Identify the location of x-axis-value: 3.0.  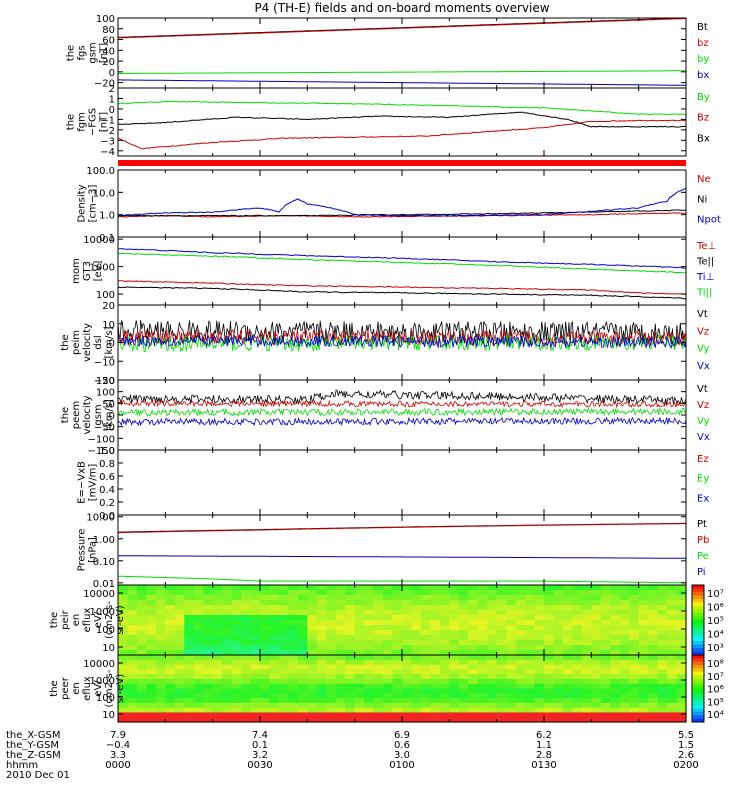
(402, 755).